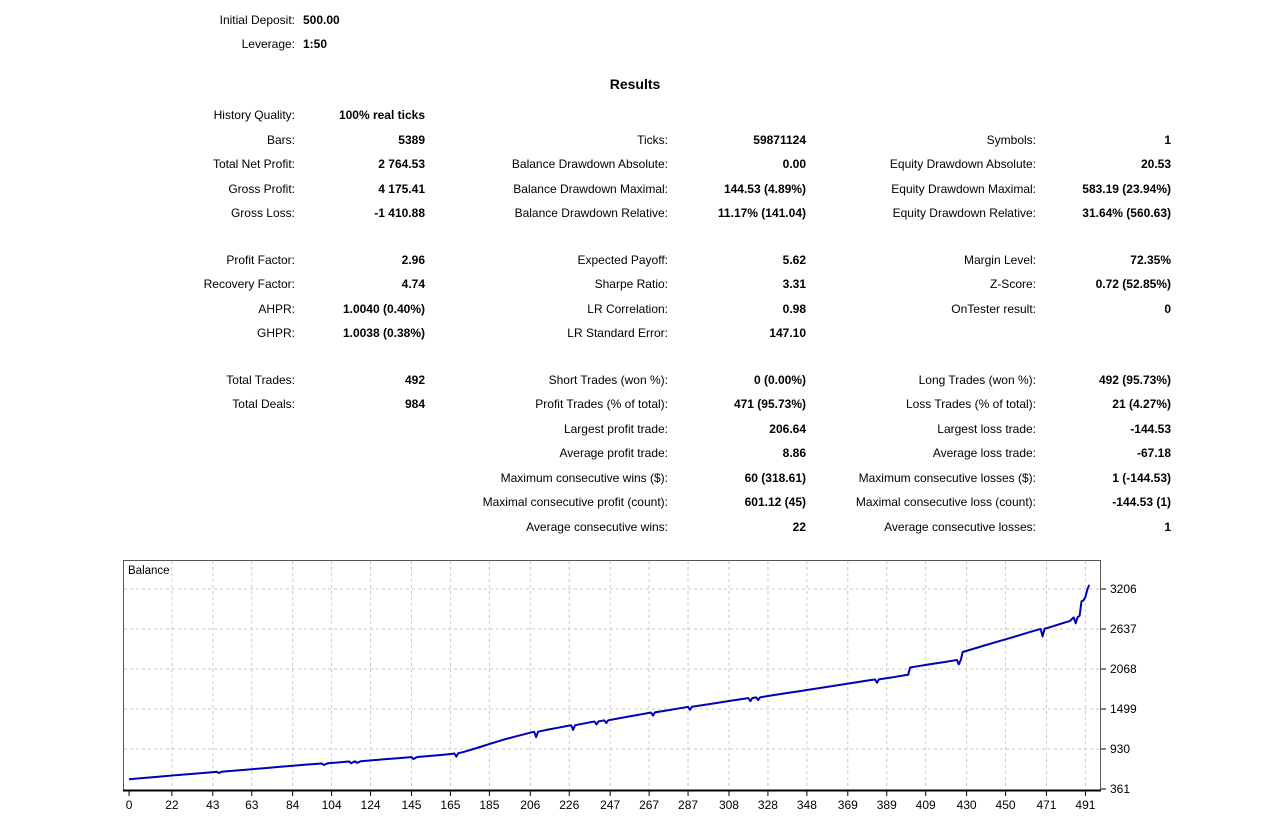 The height and width of the screenshot is (827, 1280). Describe the element at coordinates (1120, 749) in the screenshot. I see `y-tick-label: 930` at that location.